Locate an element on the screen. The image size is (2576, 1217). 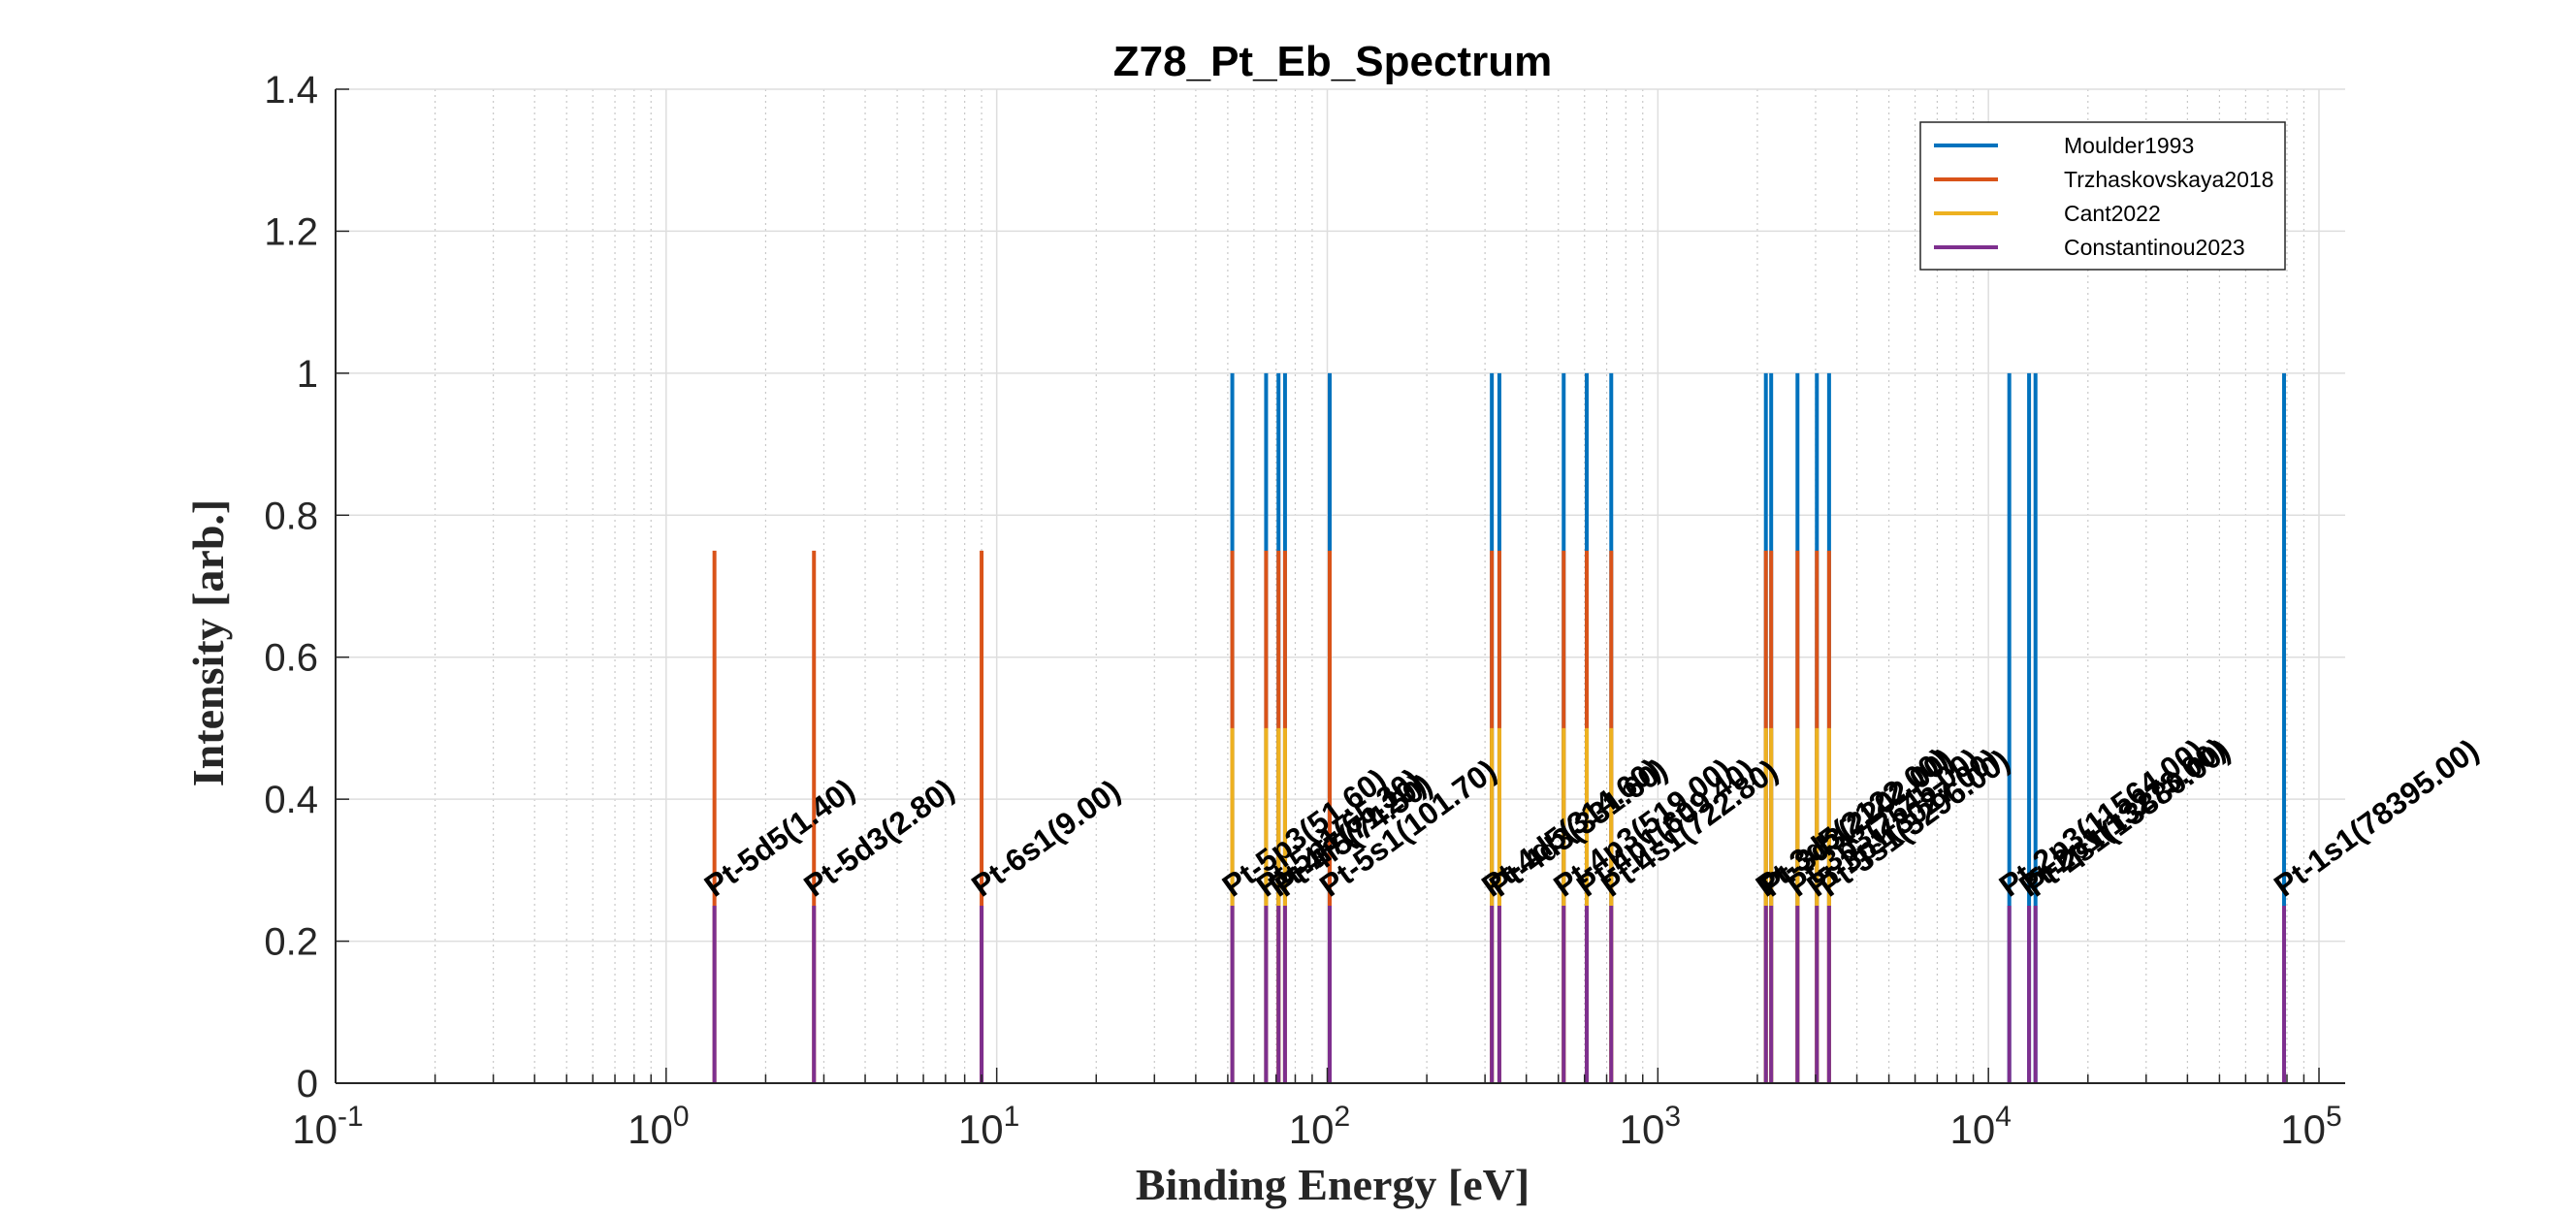
x-tick-label: 10⁻¹ is located at coordinates (327, 1126).